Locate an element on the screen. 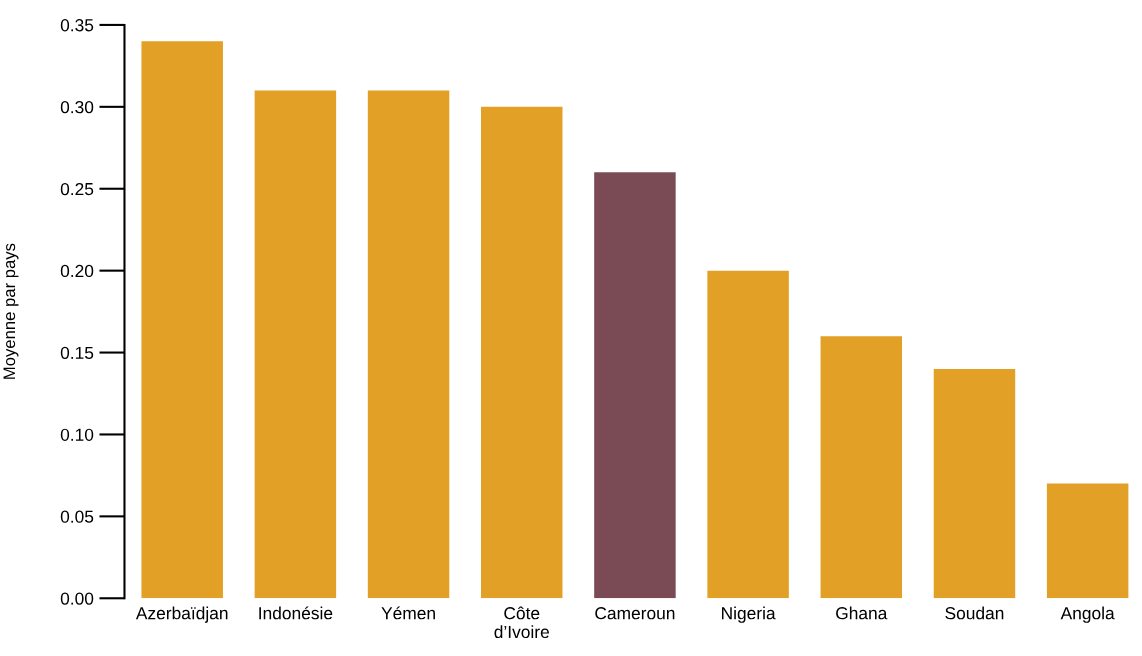 The height and width of the screenshot is (656, 1142). x-tick-label: Ghana is located at coordinates (862, 613).